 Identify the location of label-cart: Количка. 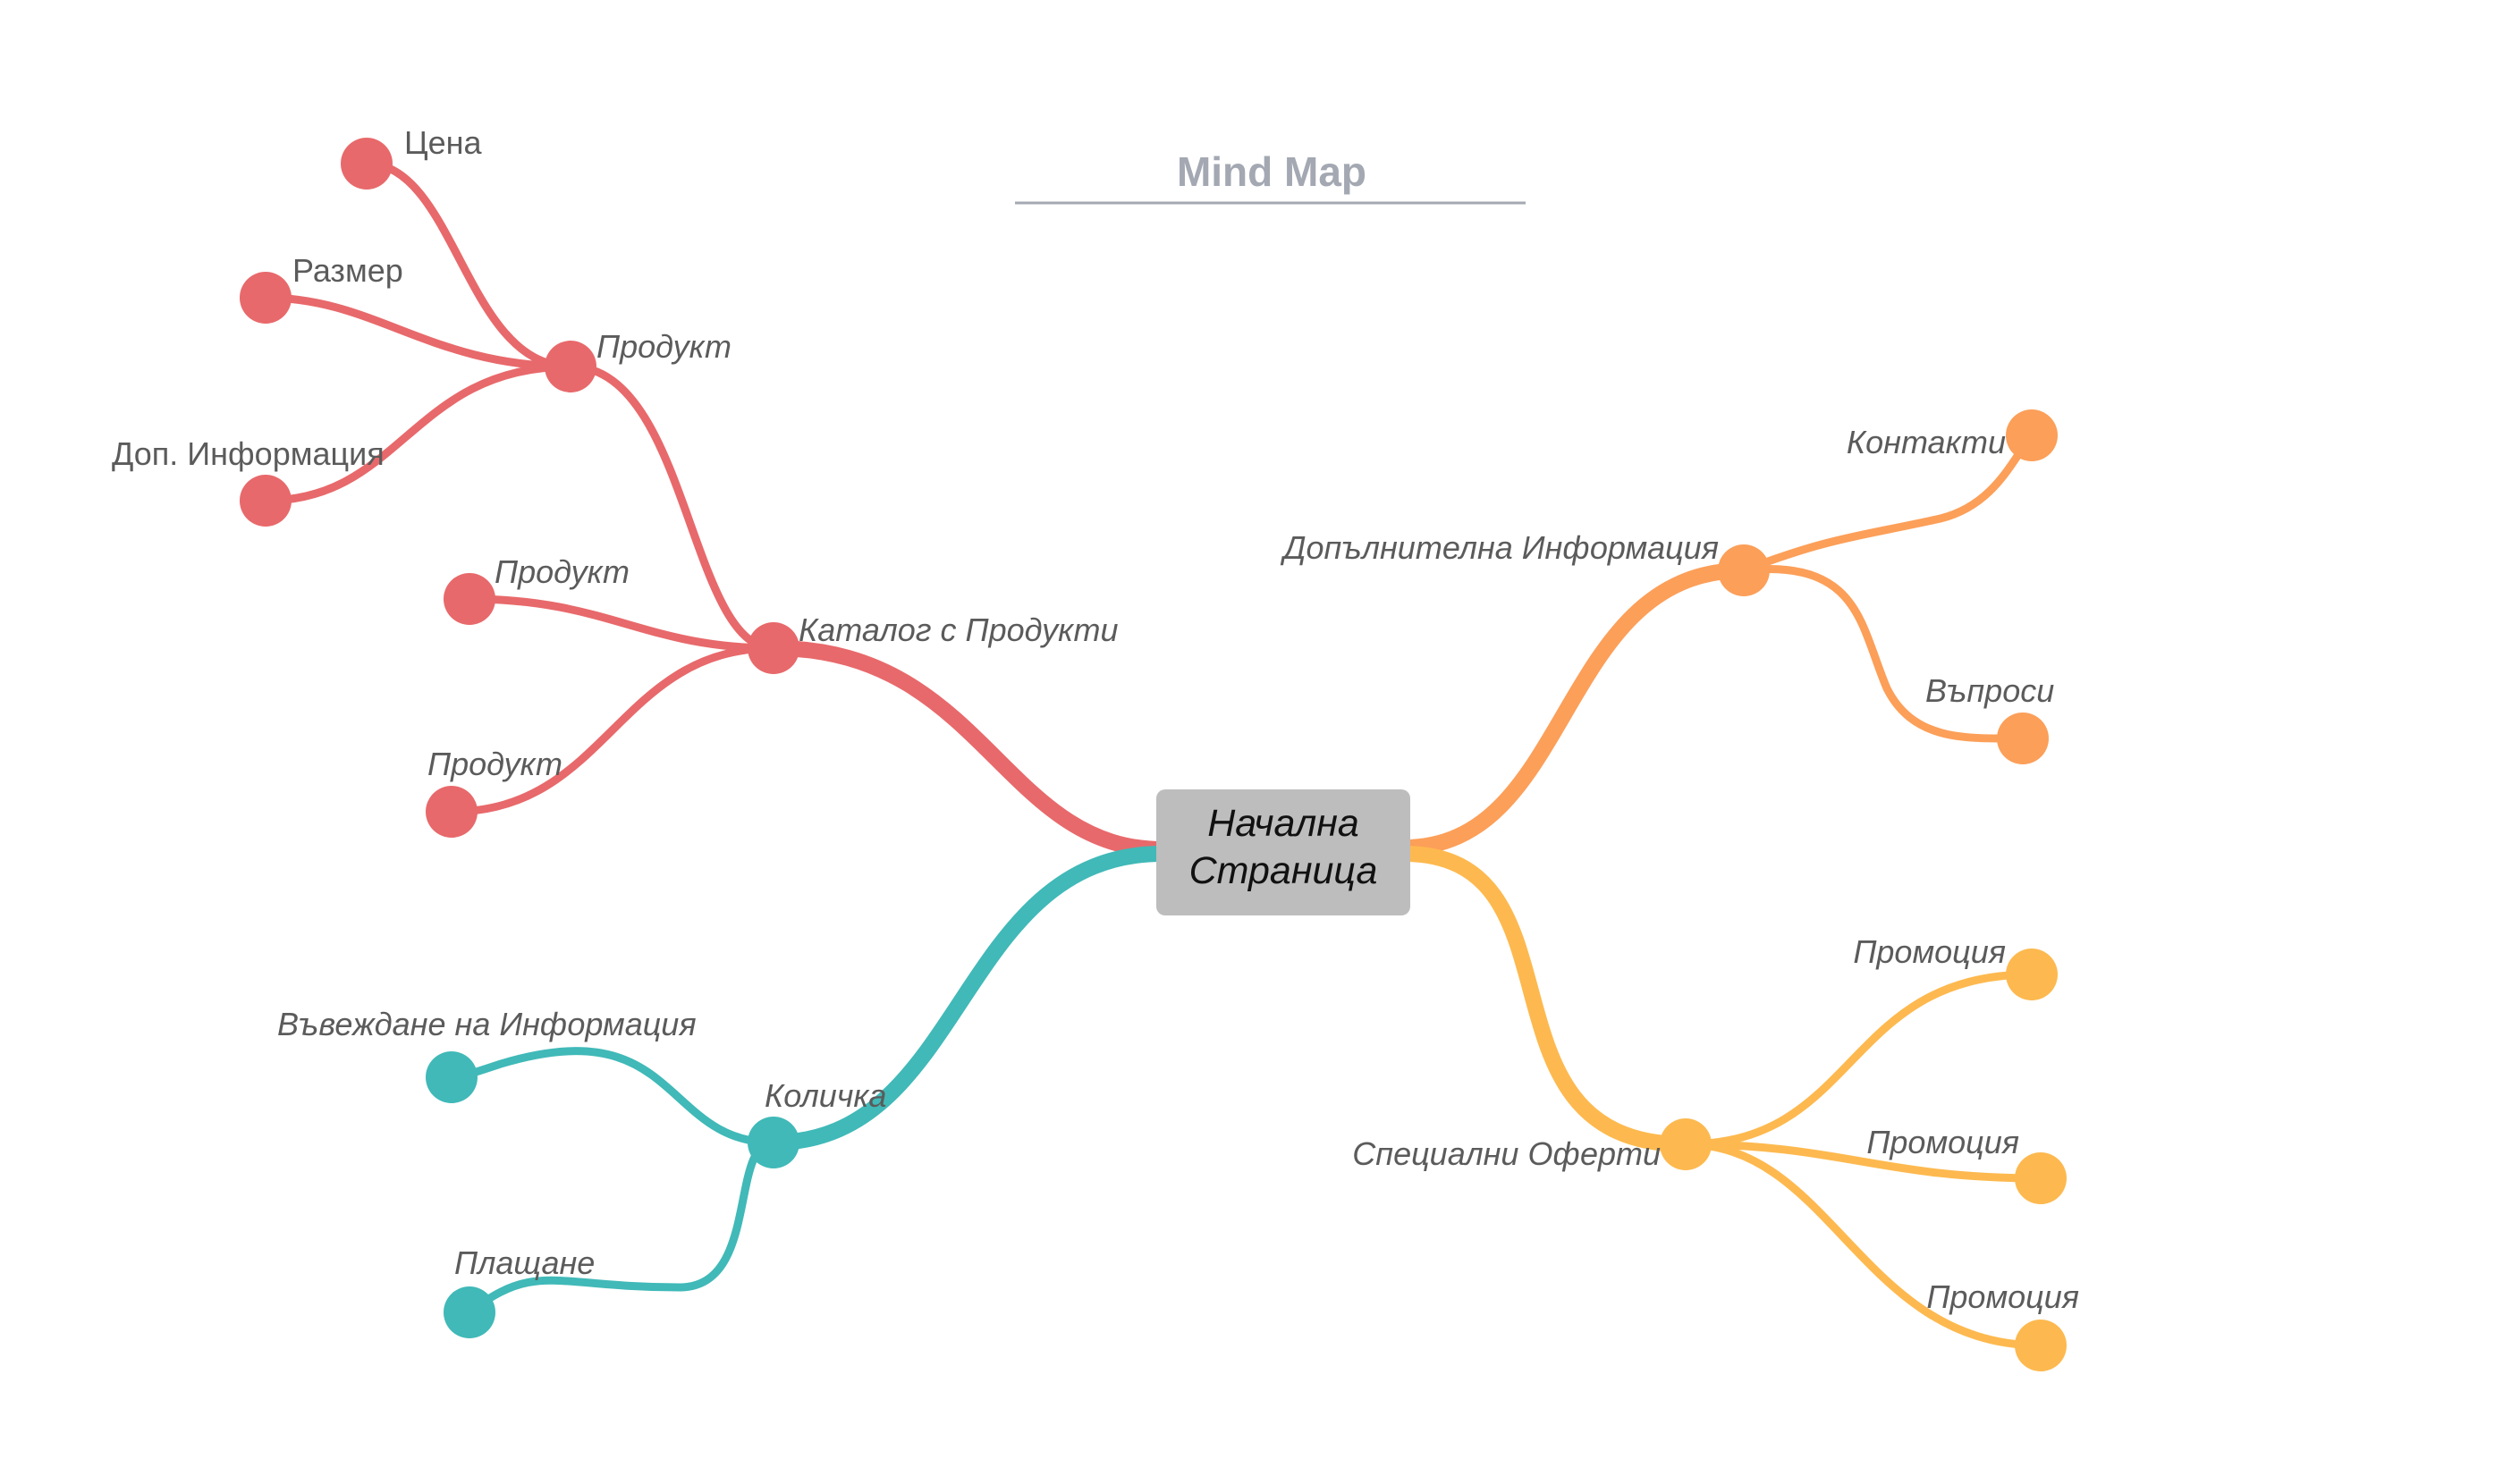
(825, 1095).